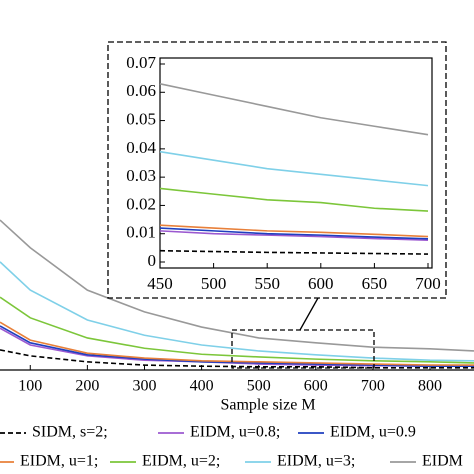 This screenshot has width=474, height=474. I want to click on x-tick-label: 650, so click(375, 283).